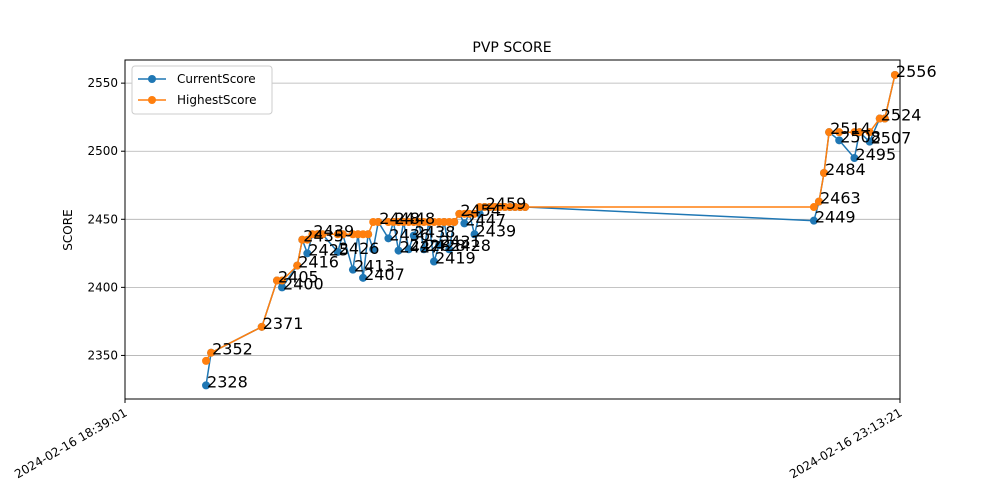 The height and width of the screenshot is (500, 1000). Describe the element at coordinates (328, 249) in the screenshot. I see `data-label: 2425` at that location.